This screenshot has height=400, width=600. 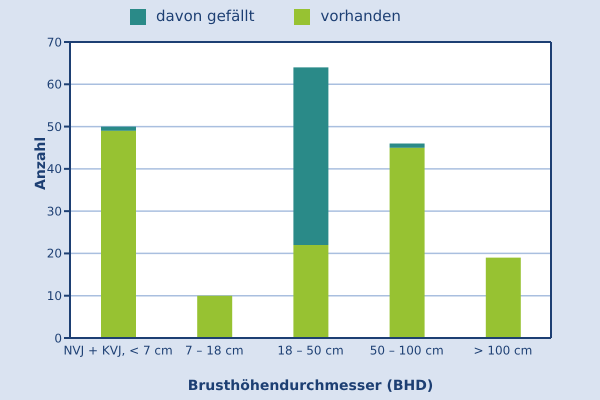 What do you see at coordinates (310, 351) in the screenshot?
I see `x-tick-label: 18 – 50 cm` at bounding box center [310, 351].